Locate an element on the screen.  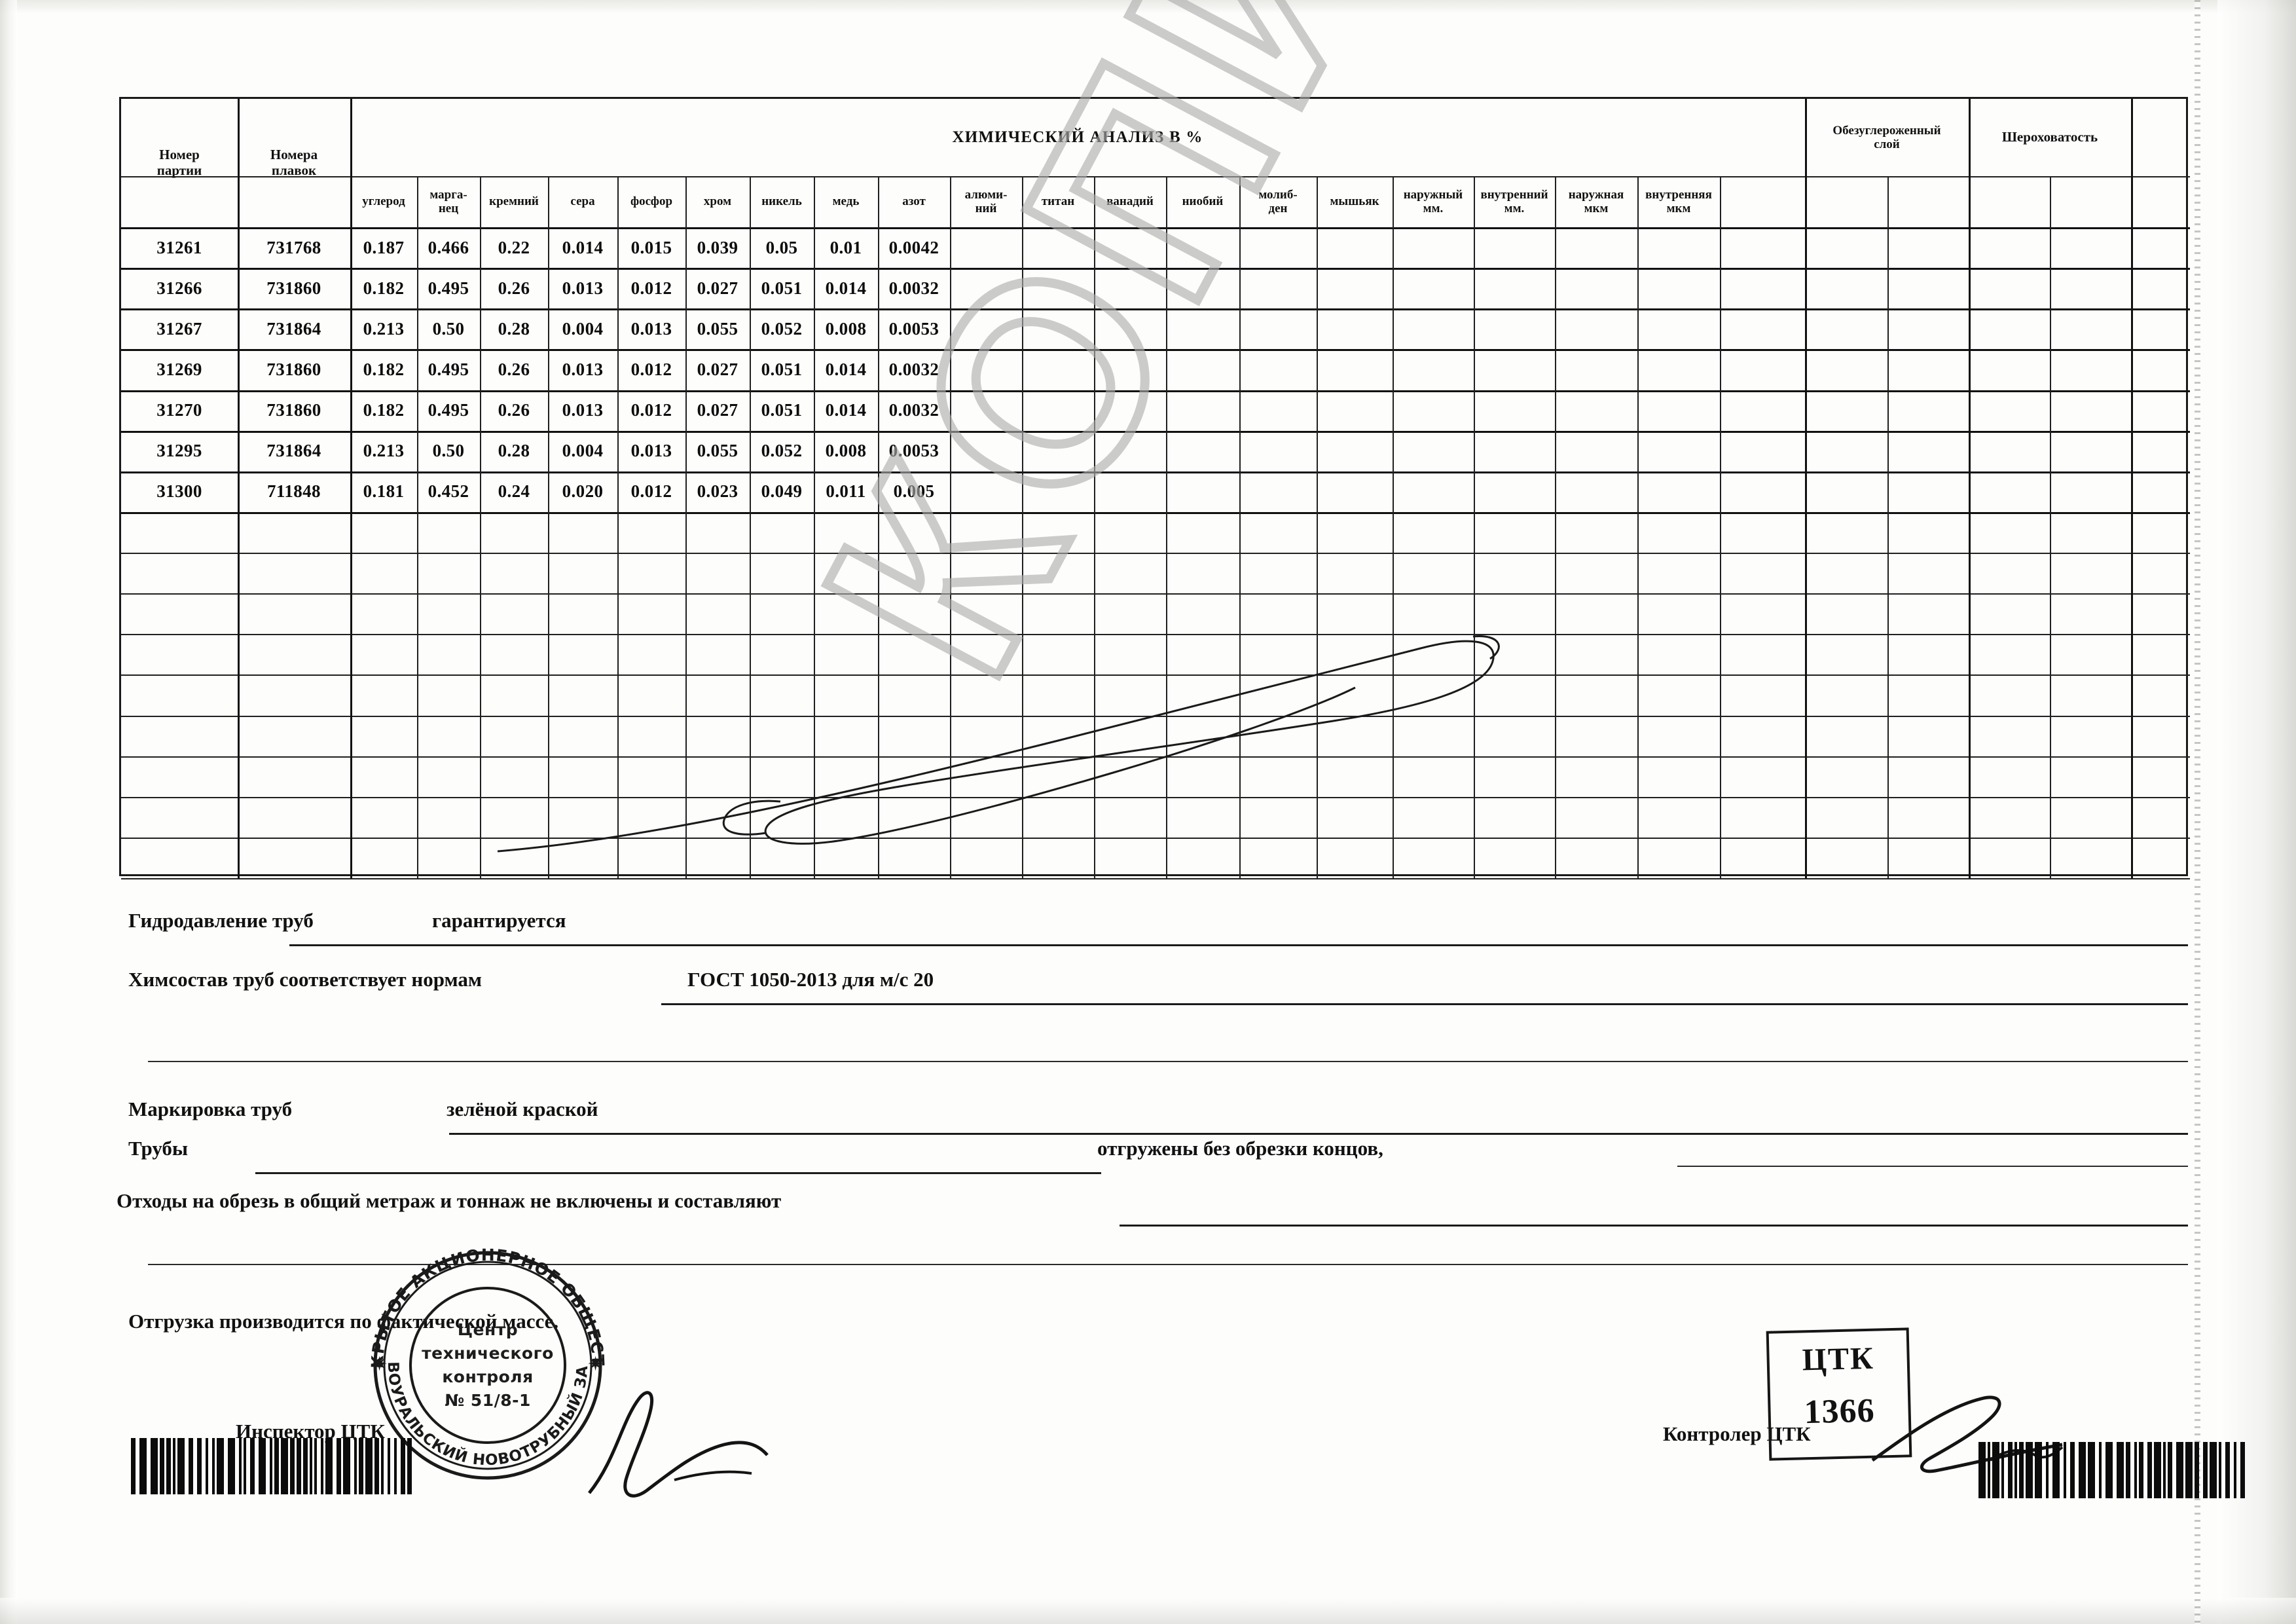
pipes-label: Трубы is located at coordinates (158, 1148).